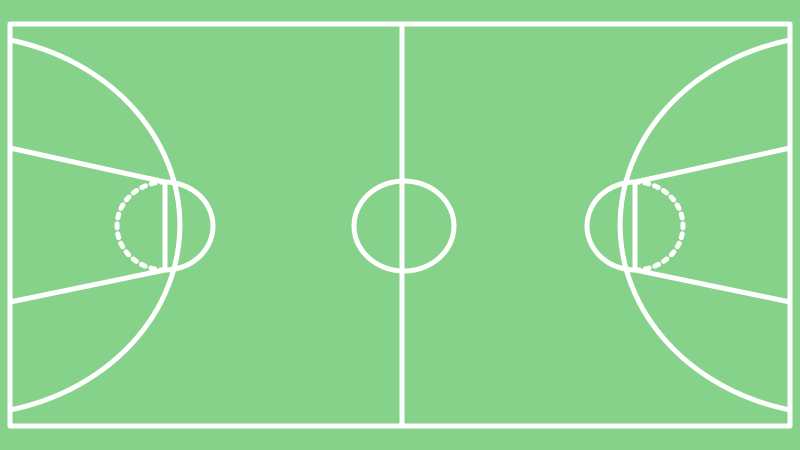 Image resolution: width=800 pixels, height=450 pixels. Describe the element at coordinates (611, 226) in the screenshot. I see `right-free-throw-arc-solid` at that location.